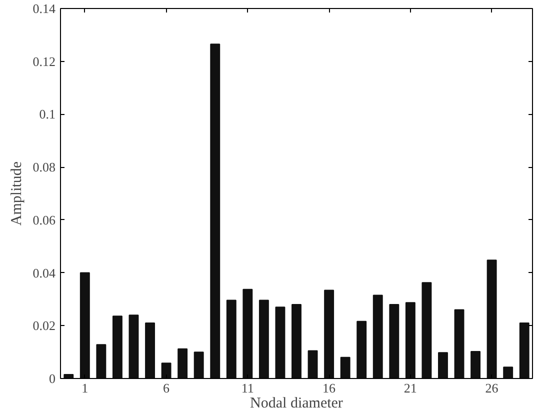 Image resolution: width=538 pixels, height=418 pixels. I want to click on x-tick-label: 16, so click(329, 388).